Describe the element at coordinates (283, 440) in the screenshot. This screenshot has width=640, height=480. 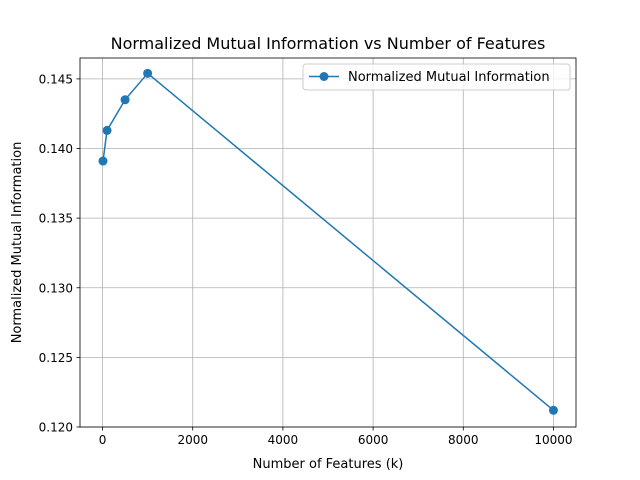
I see `x-tick-label: 4000` at that location.